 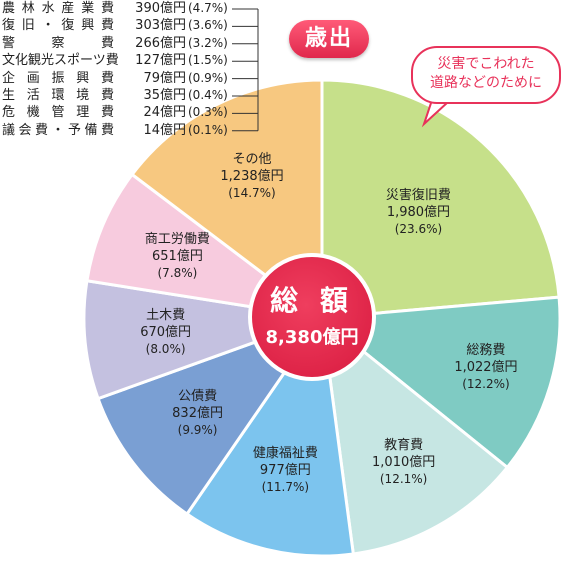 What do you see at coordinates (418, 195) in the screenshot?
I see `slice-name: 災害復旧費` at bounding box center [418, 195].